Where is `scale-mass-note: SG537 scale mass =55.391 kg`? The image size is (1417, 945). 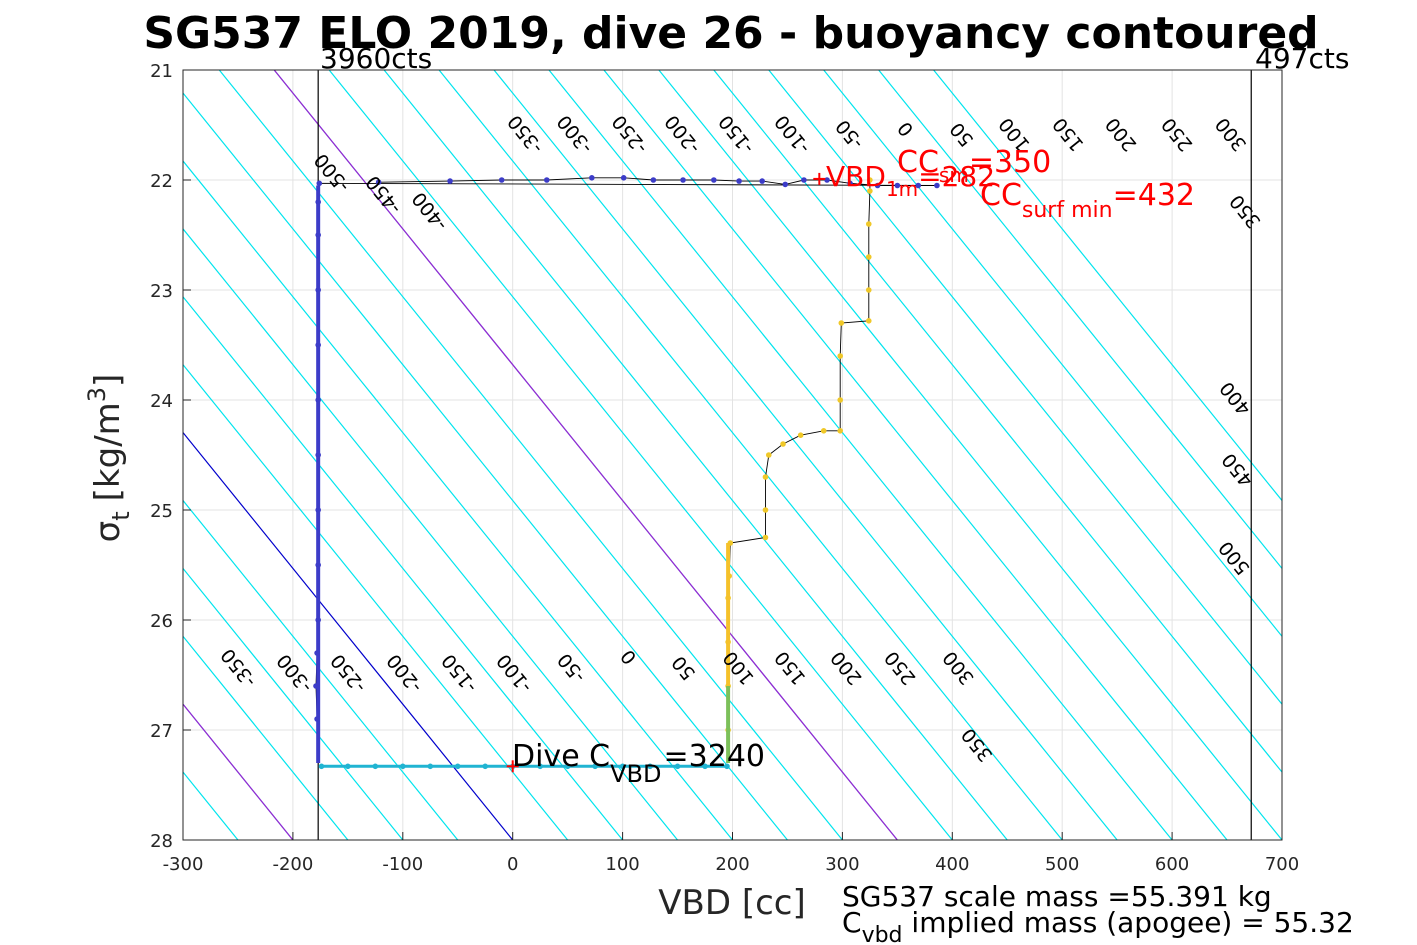 scale-mass-note: SG537 scale mass =55.391 kg is located at coordinates (1057, 896).